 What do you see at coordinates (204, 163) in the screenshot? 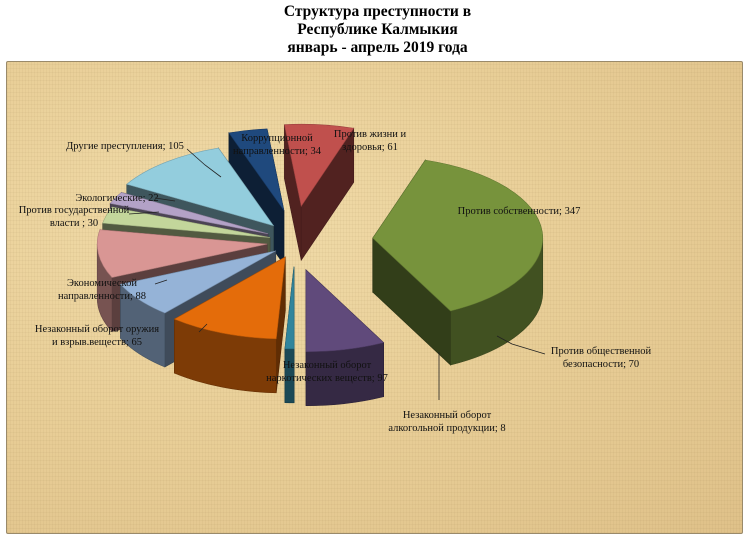
I see `slice-8-leader-line` at bounding box center [204, 163].